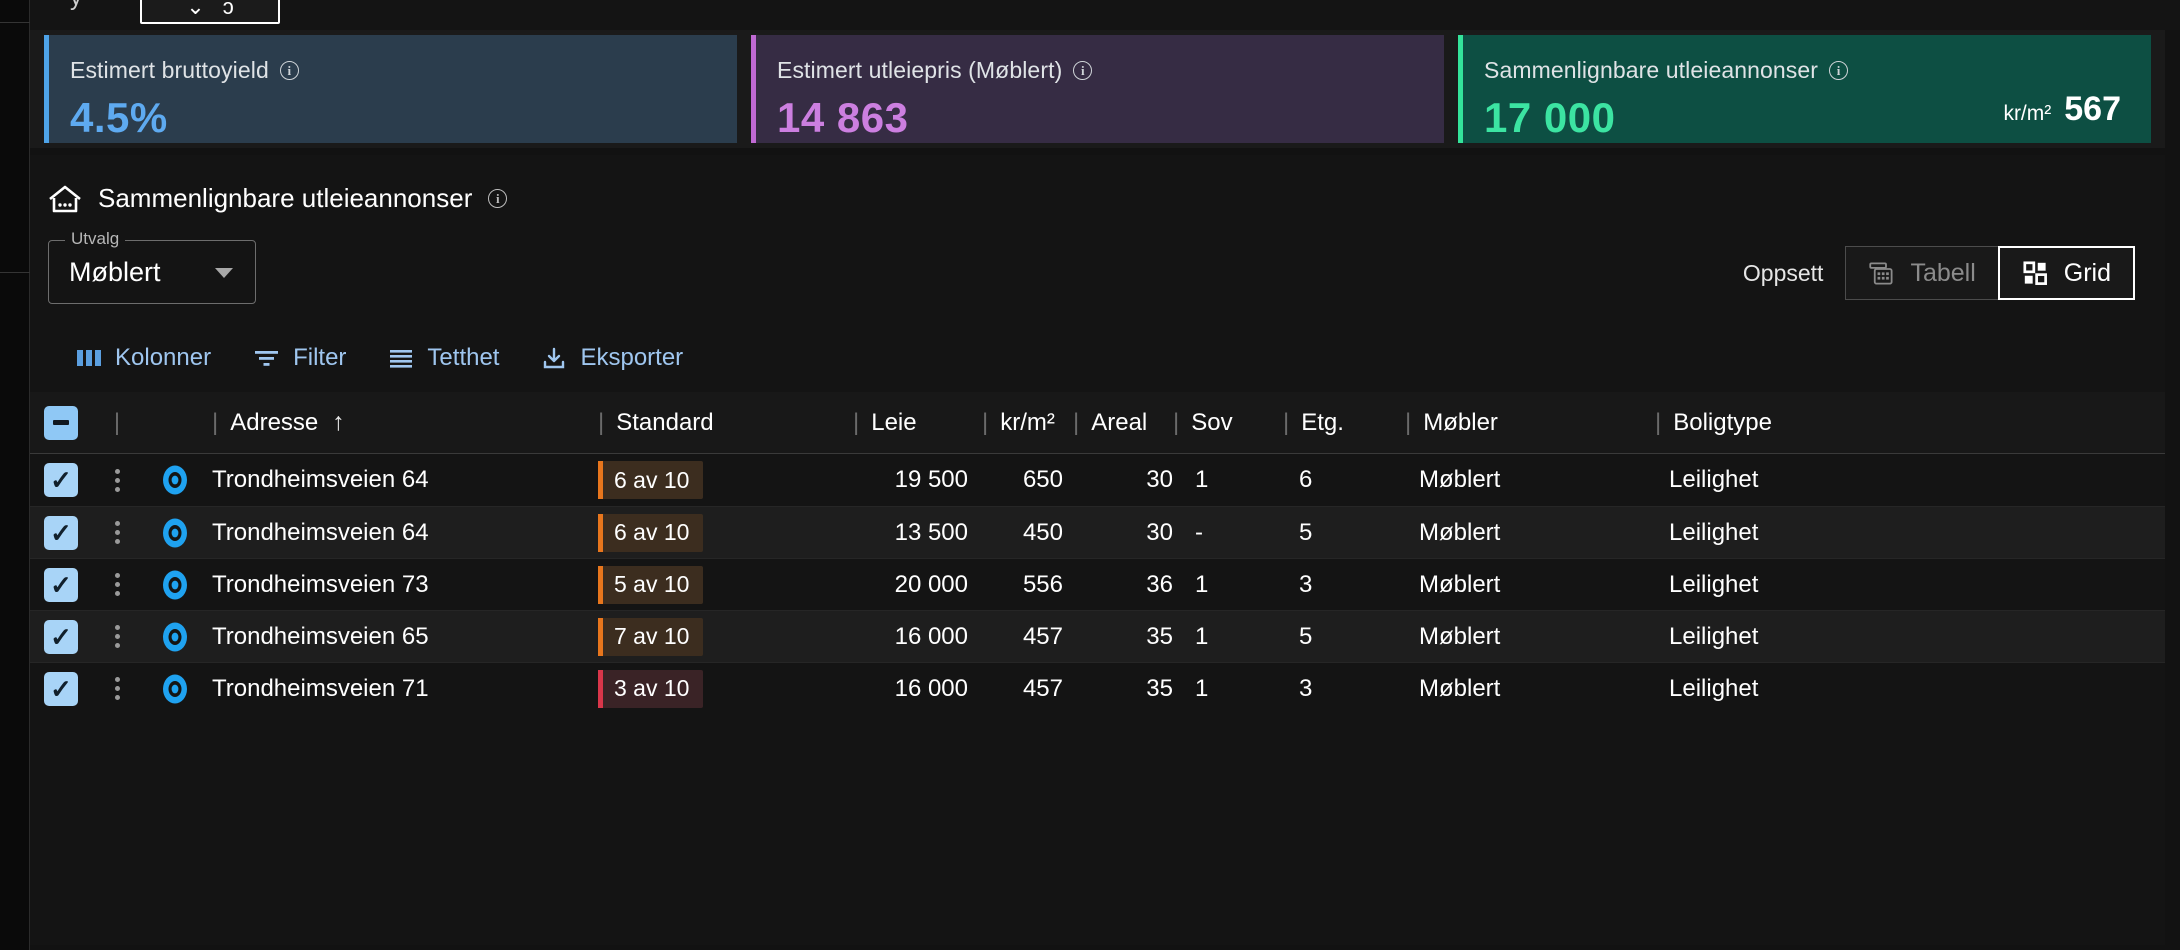  I want to click on kpi-card-bruttoyield: Estimert bruttoyield i 4.5%, so click(390, 89).